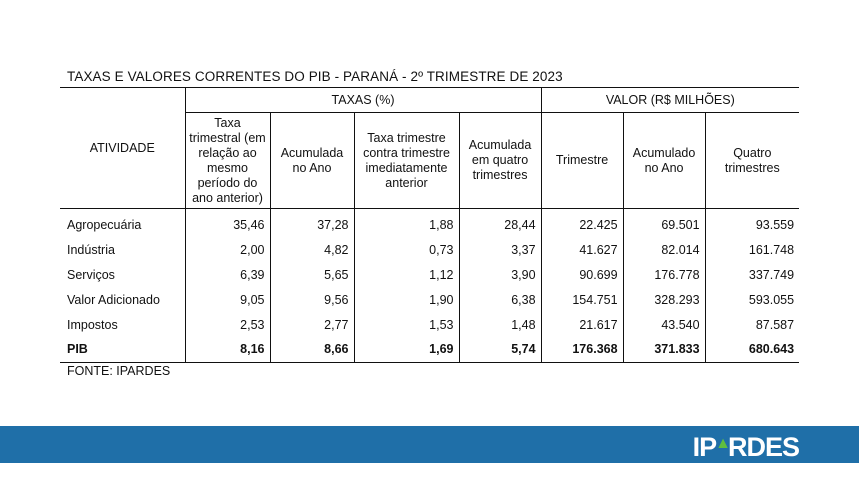  I want to click on table-cell: 2,53, so click(227, 324).